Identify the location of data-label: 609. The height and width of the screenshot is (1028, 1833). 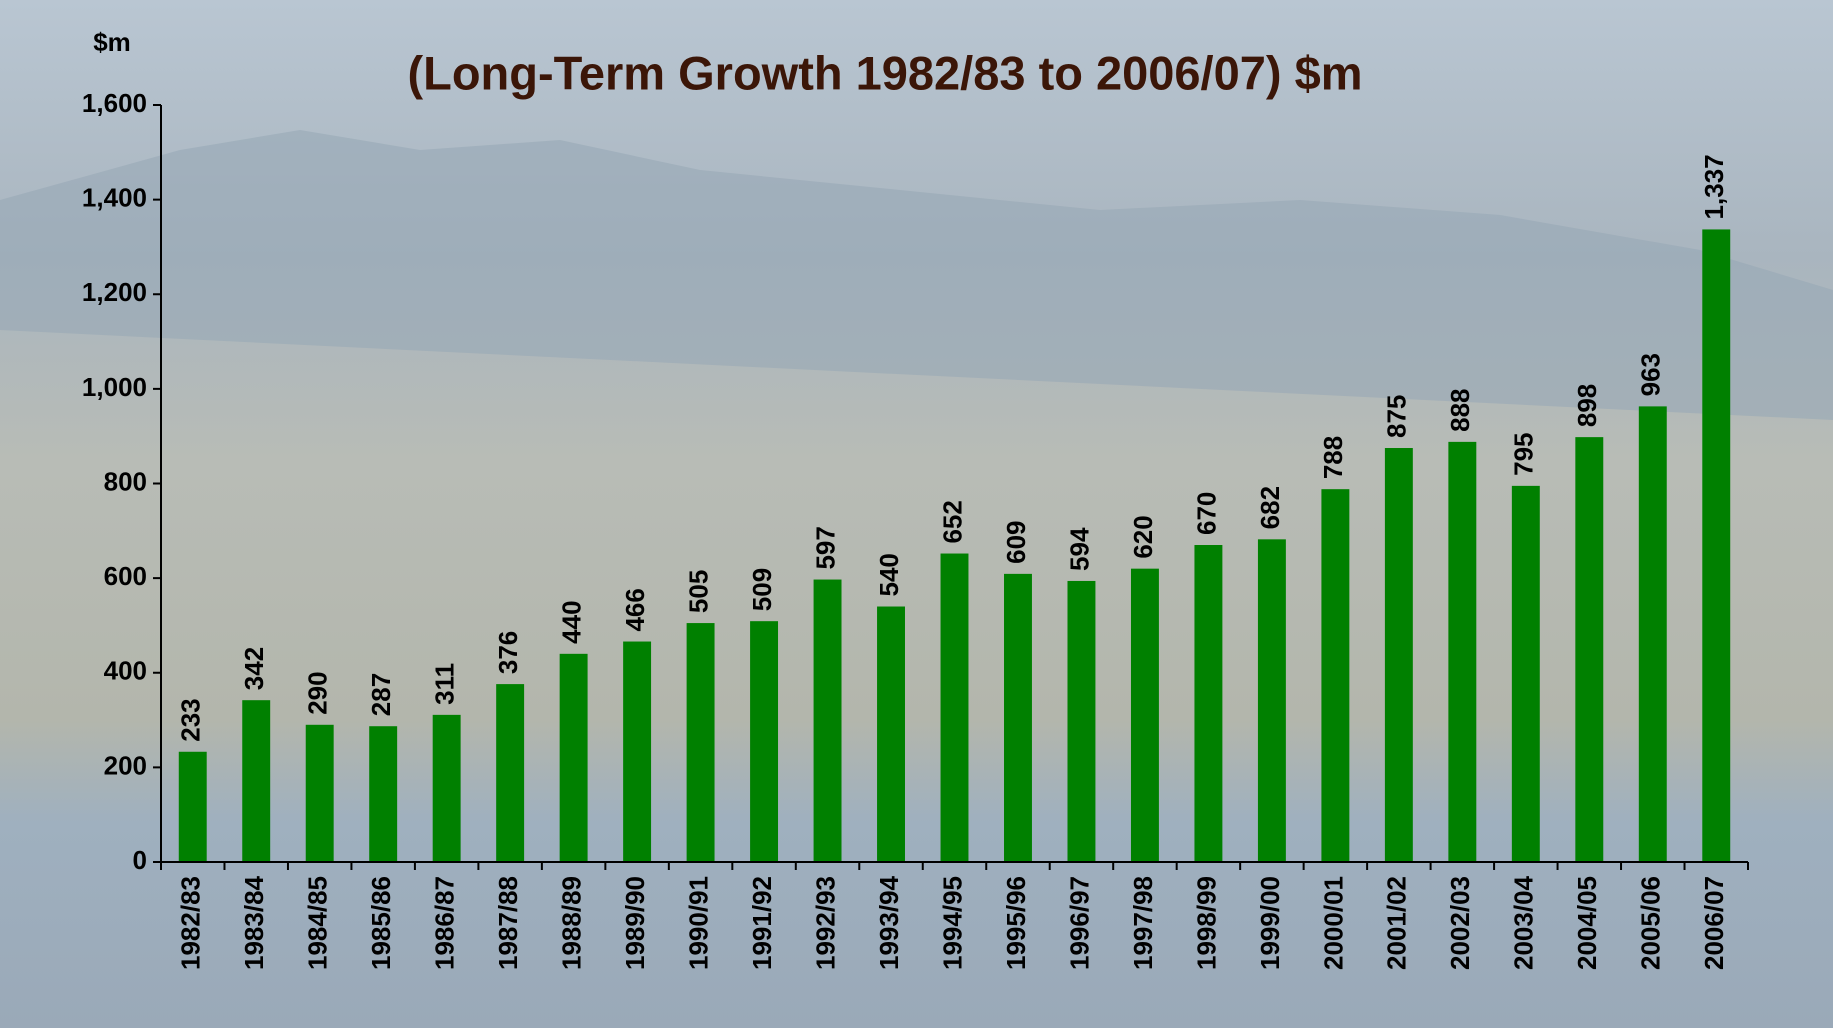
(1016, 541).